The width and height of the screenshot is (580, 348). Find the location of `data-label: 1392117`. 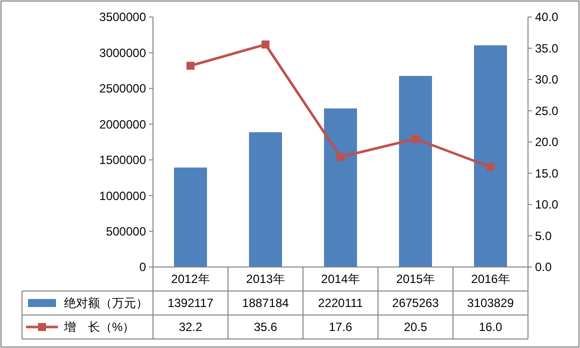

data-label: 1392117 is located at coordinates (191, 303).